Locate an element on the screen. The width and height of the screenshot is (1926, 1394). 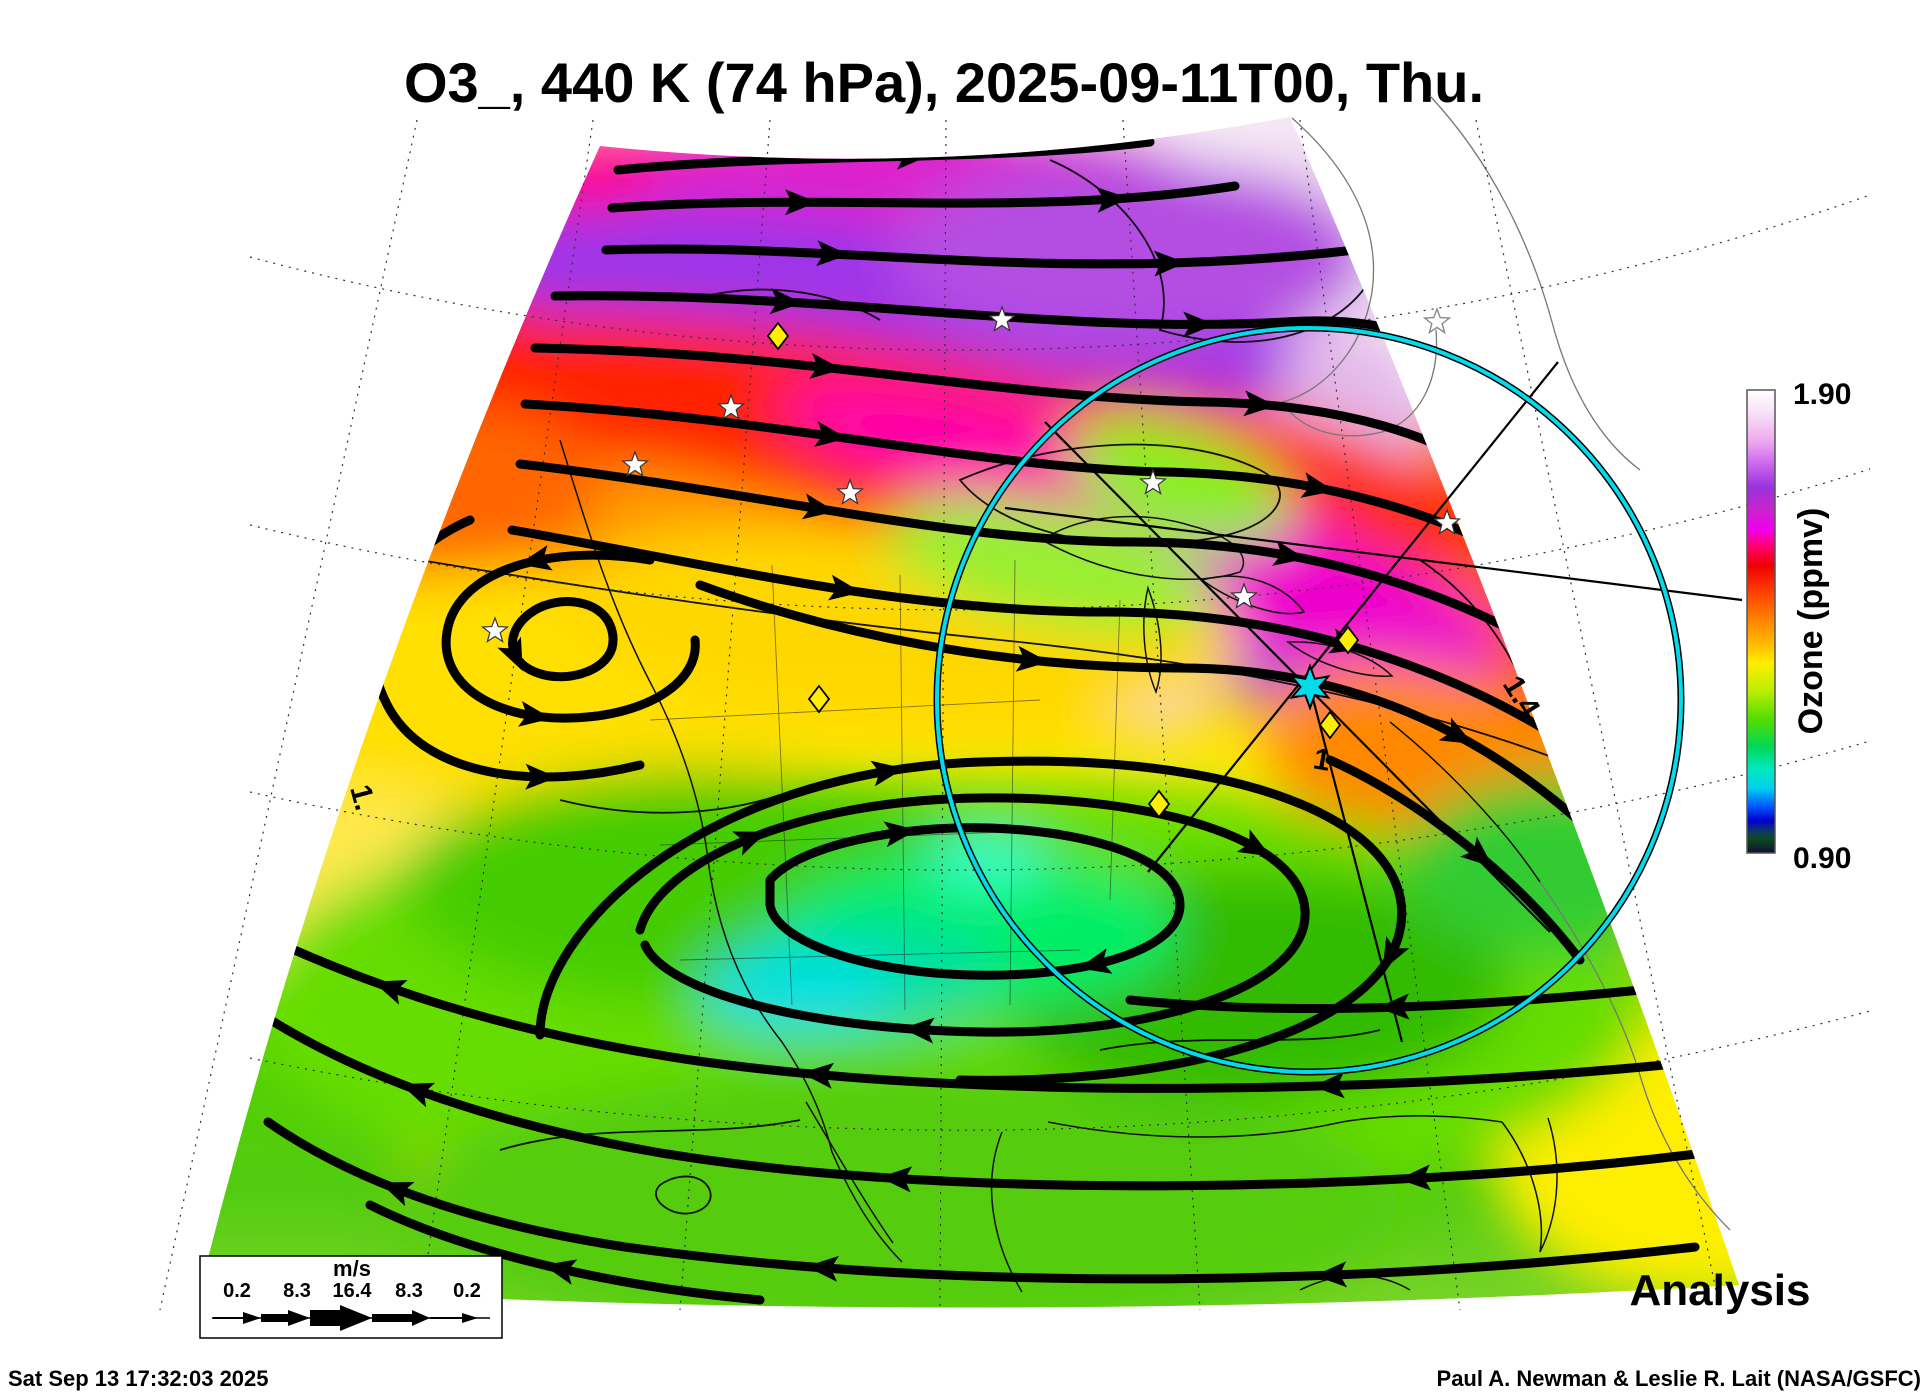
contour-label: 1 is located at coordinates (1322, 759).